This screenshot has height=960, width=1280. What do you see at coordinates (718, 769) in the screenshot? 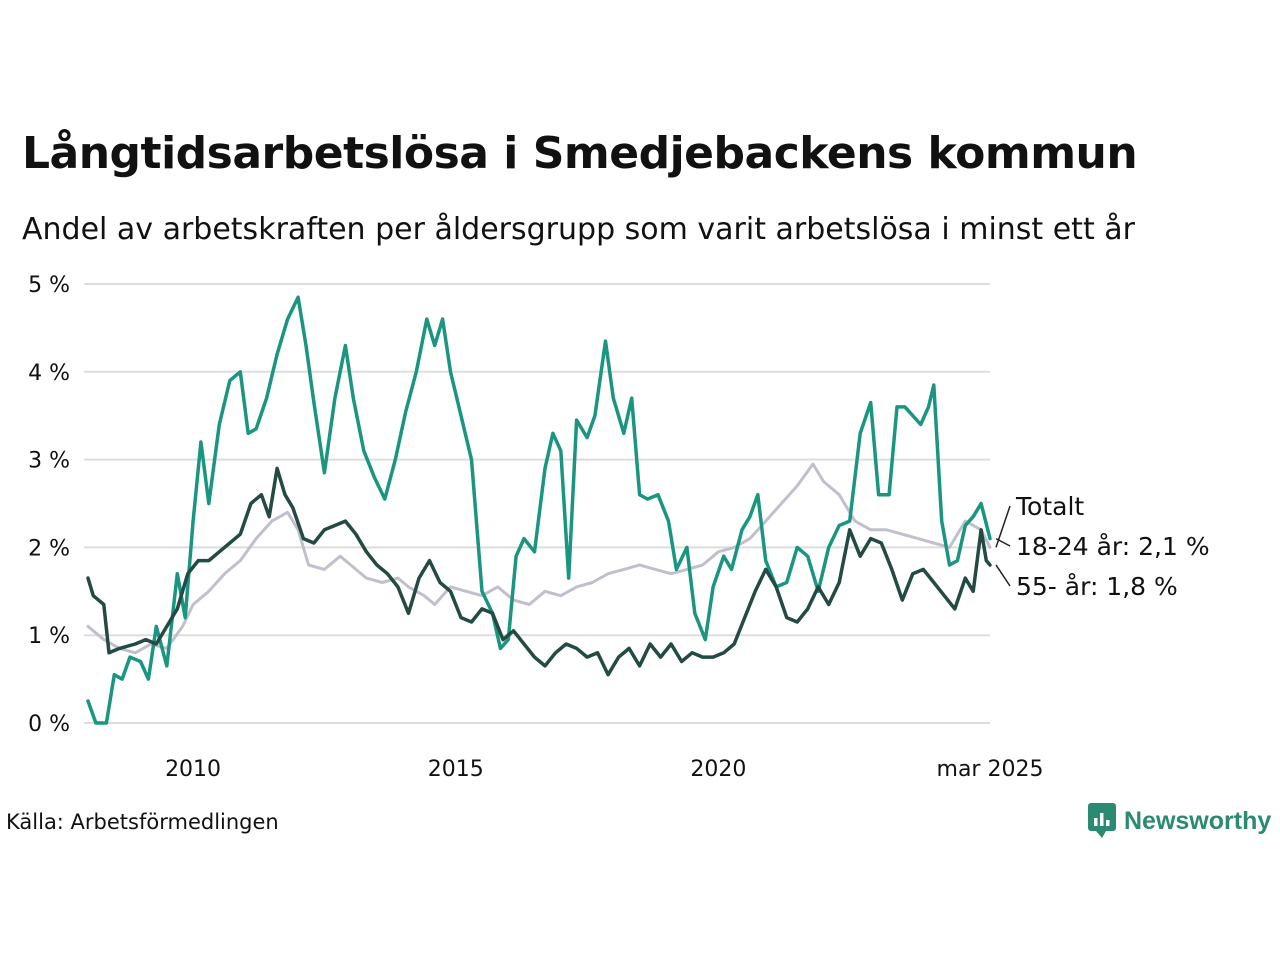
I see `x-tick-label: 2020` at bounding box center [718, 769].